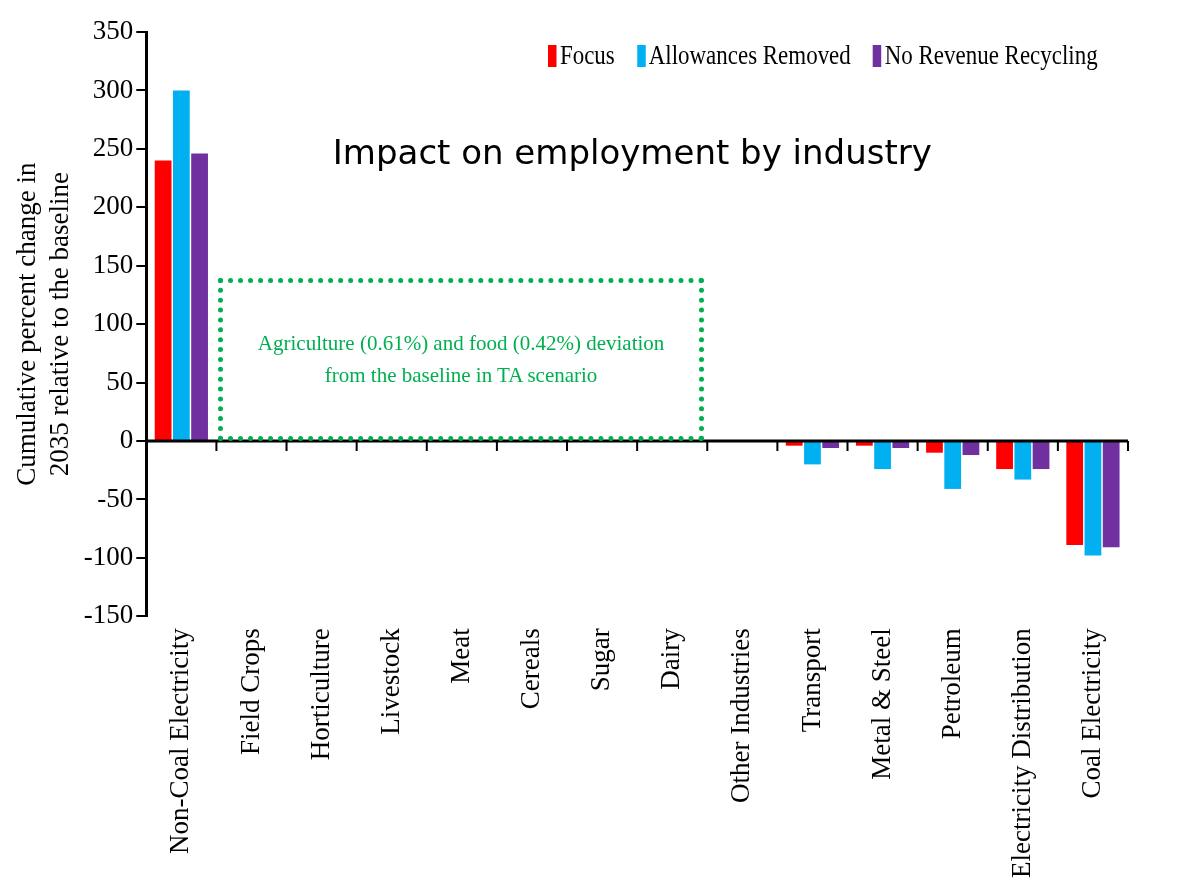 This screenshot has height=884, width=1178. What do you see at coordinates (42, 324) in the screenshot?
I see `y-axis-title: Cumulative percent change in 2035 relative to the baseline` at bounding box center [42, 324].